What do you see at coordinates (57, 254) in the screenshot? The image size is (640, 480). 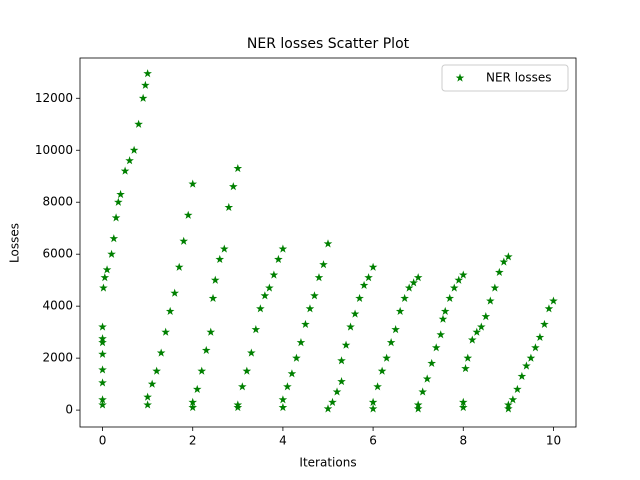 I see `y-tick-label: 6000` at bounding box center [57, 254].